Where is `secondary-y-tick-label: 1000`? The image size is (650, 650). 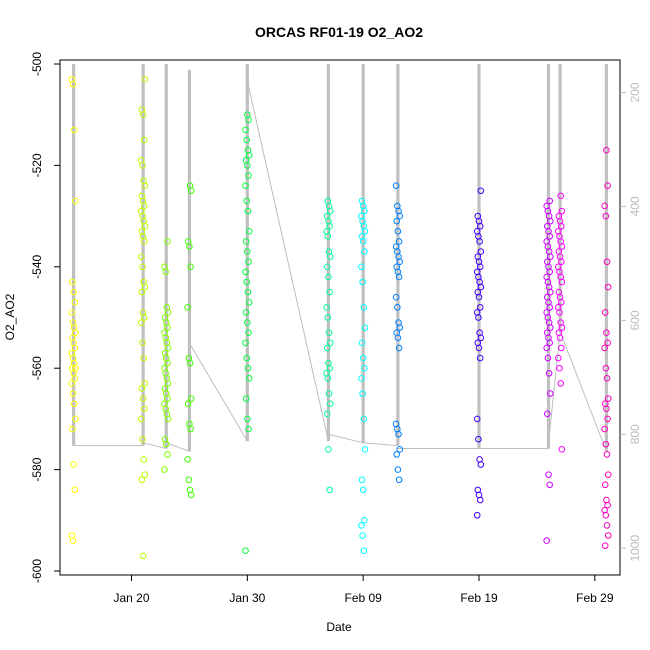
secondary-y-tick-label: 1000 is located at coordinates (635, 548).